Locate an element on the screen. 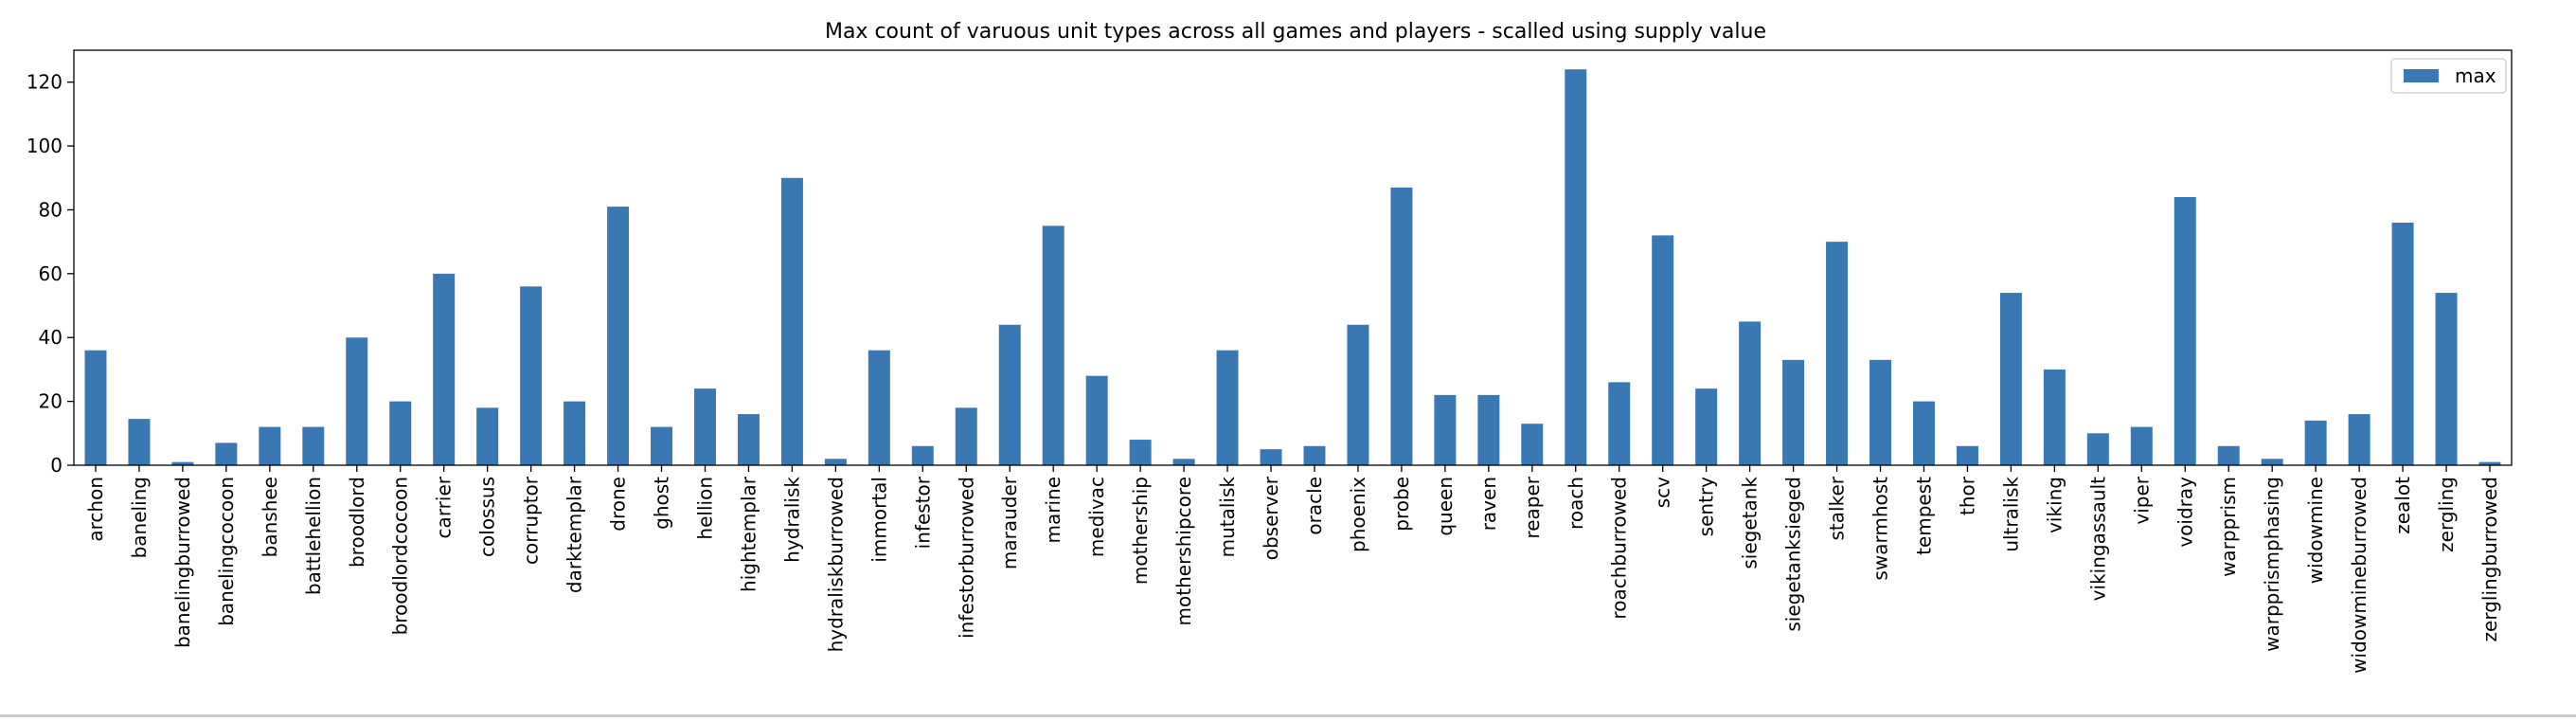 The height and width of the screenshot is (722, 2576). bar-observer is located at coordinates (1271, 457).